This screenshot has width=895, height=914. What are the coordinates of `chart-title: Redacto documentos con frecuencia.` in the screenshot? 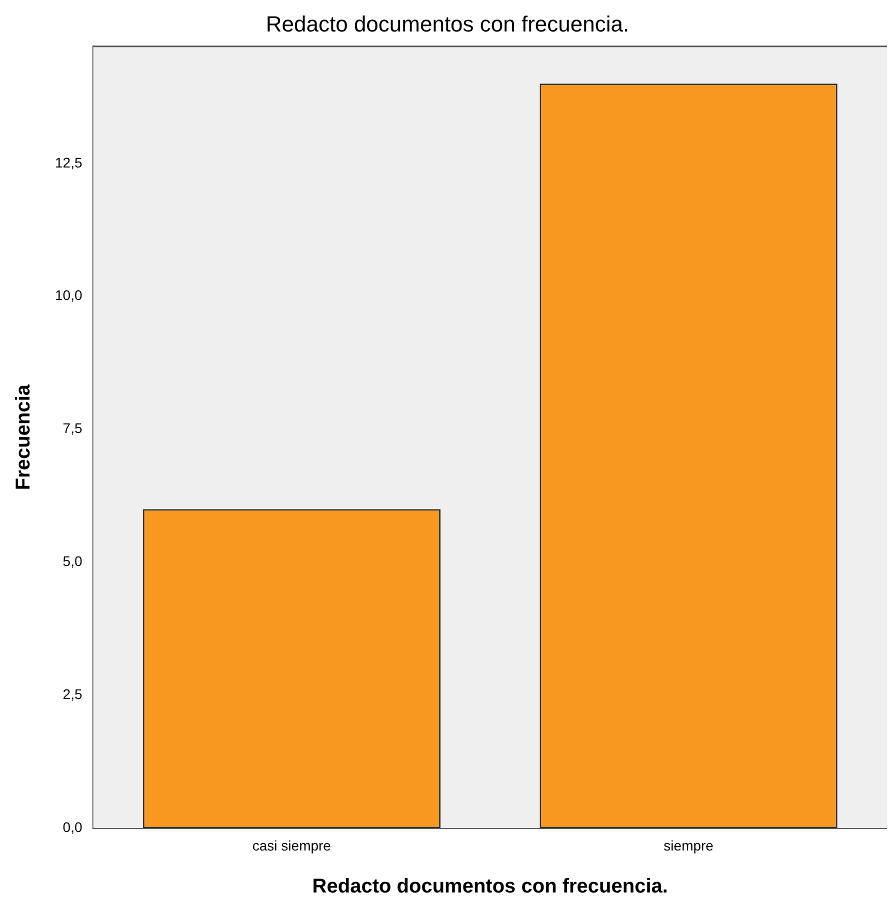 It's located at (448, 23).